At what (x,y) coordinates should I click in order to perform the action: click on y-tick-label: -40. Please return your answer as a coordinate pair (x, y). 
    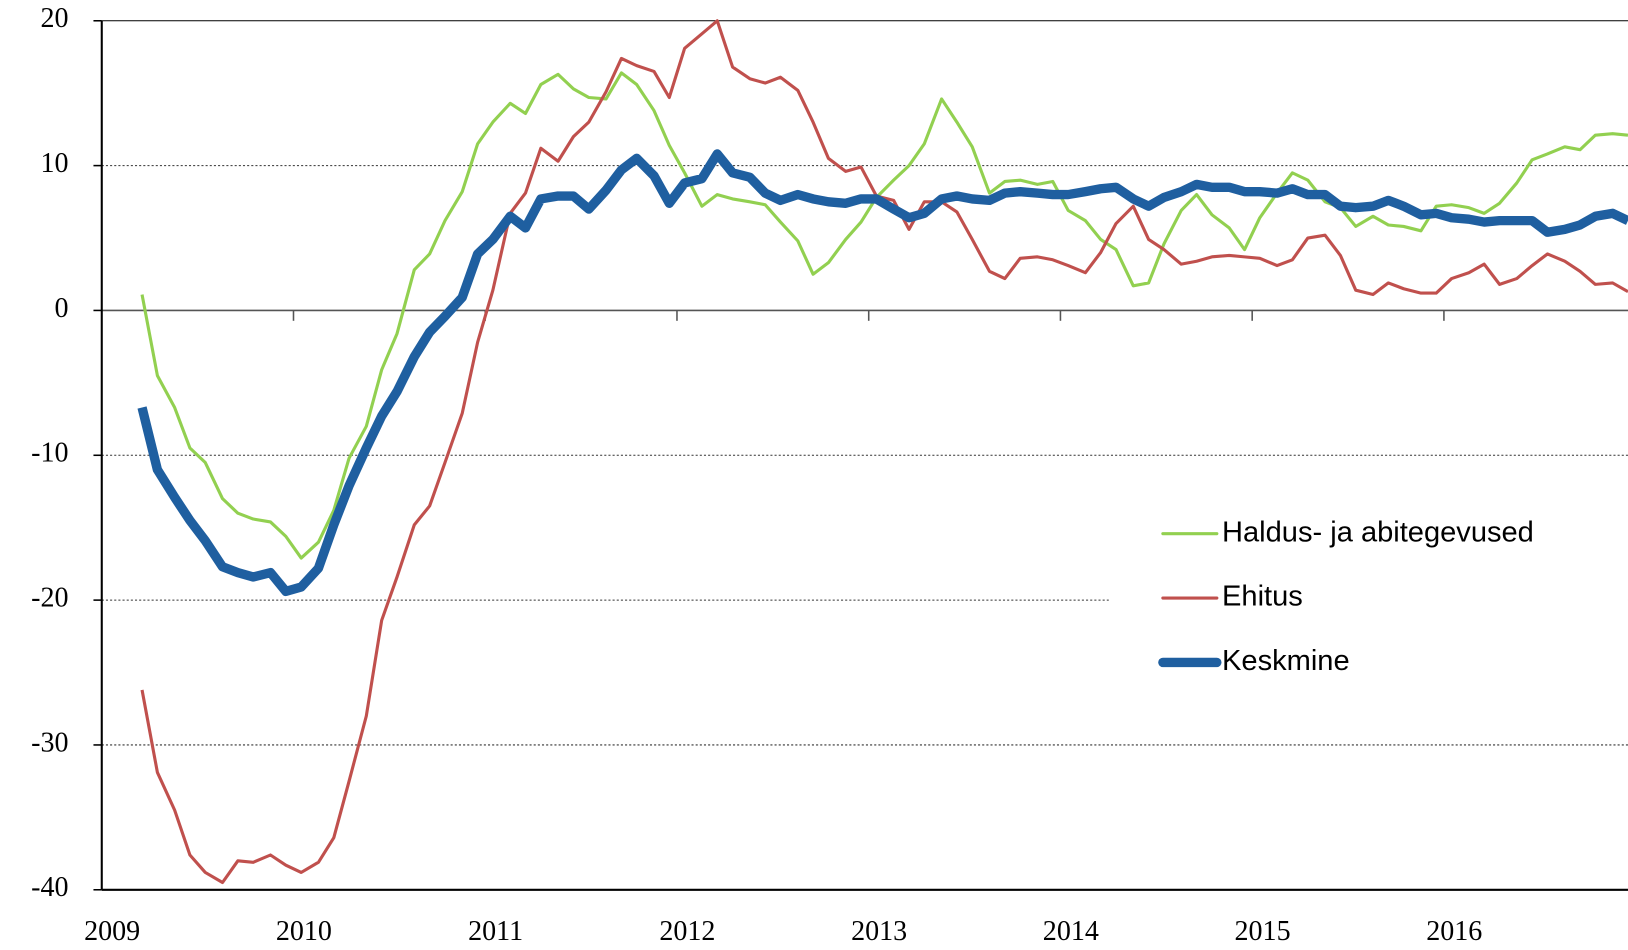
    Looking at the image, I should click on (49, 887).